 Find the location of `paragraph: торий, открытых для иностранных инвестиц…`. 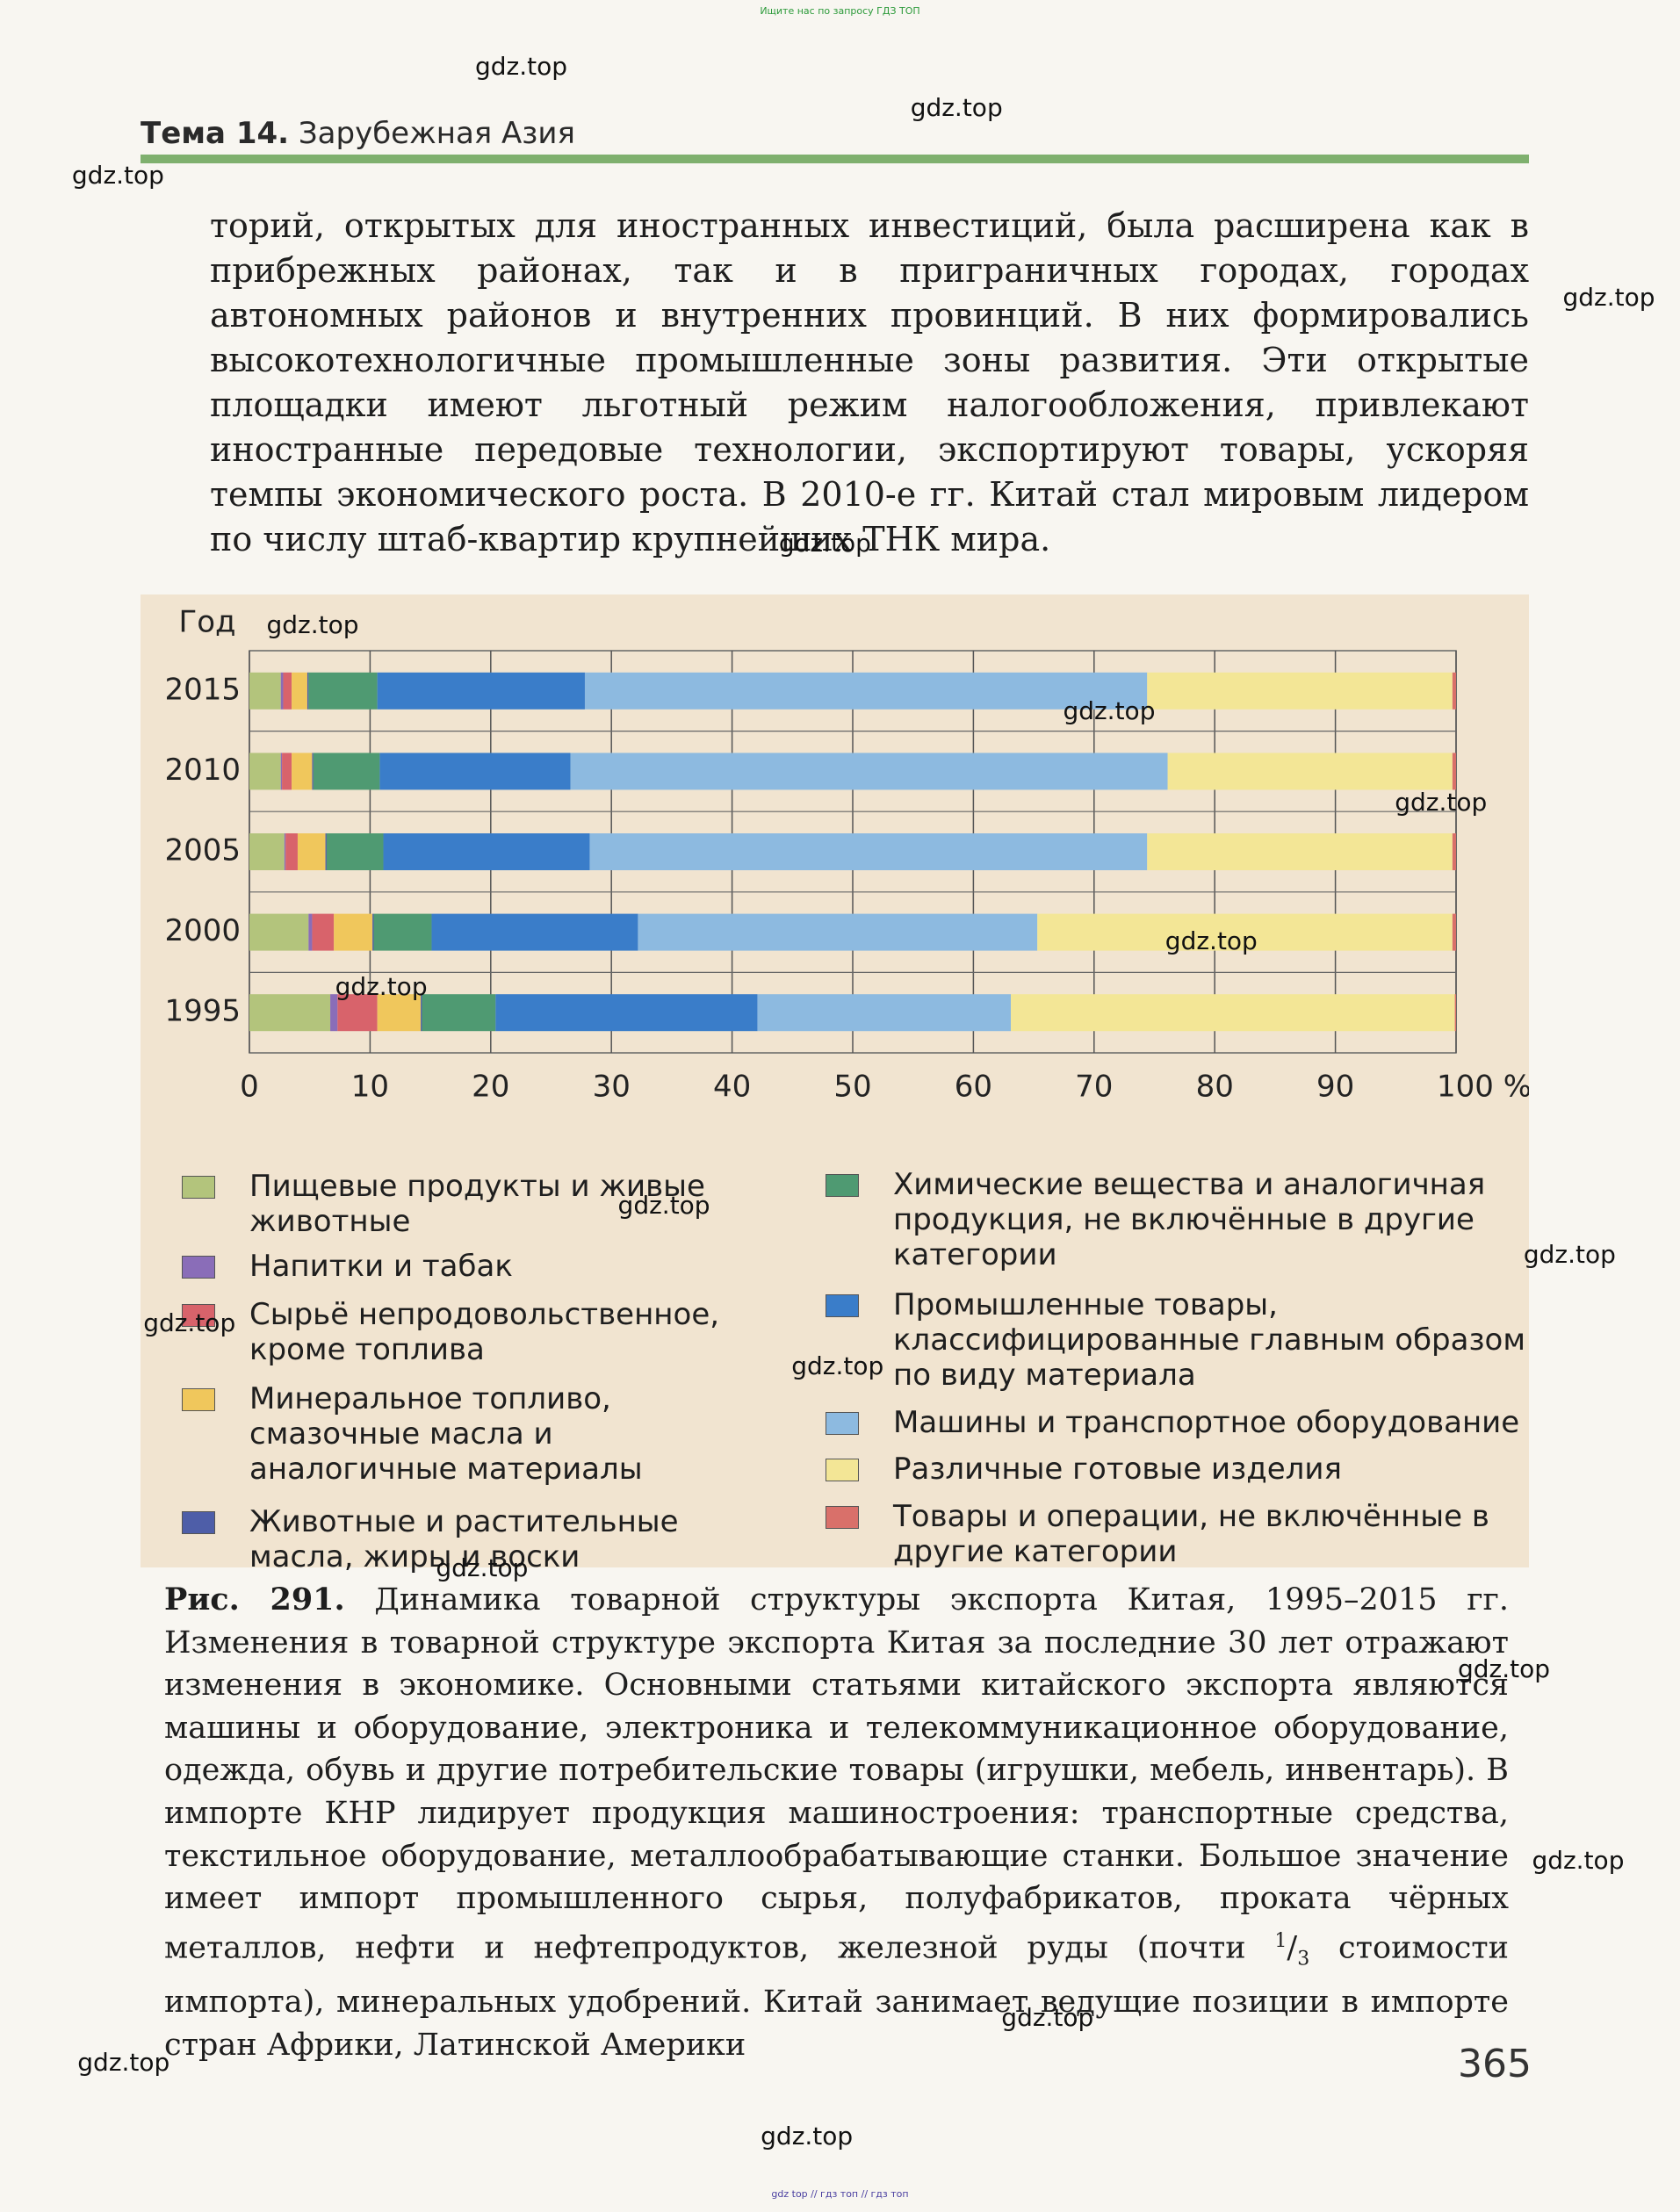

paragraph: торий, открытых для иностранных инвестиц… is located at coordinates (869, 382).